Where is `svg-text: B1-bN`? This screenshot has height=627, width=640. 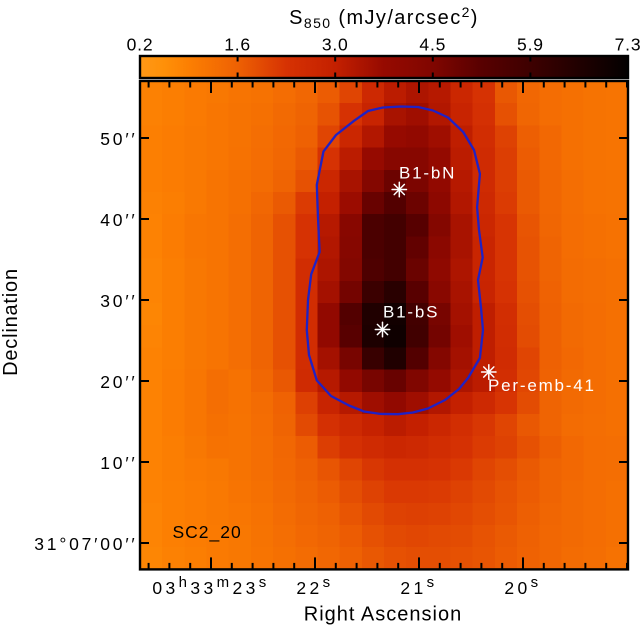 svg-text: B1-bN is located at coordinates (427, 173).